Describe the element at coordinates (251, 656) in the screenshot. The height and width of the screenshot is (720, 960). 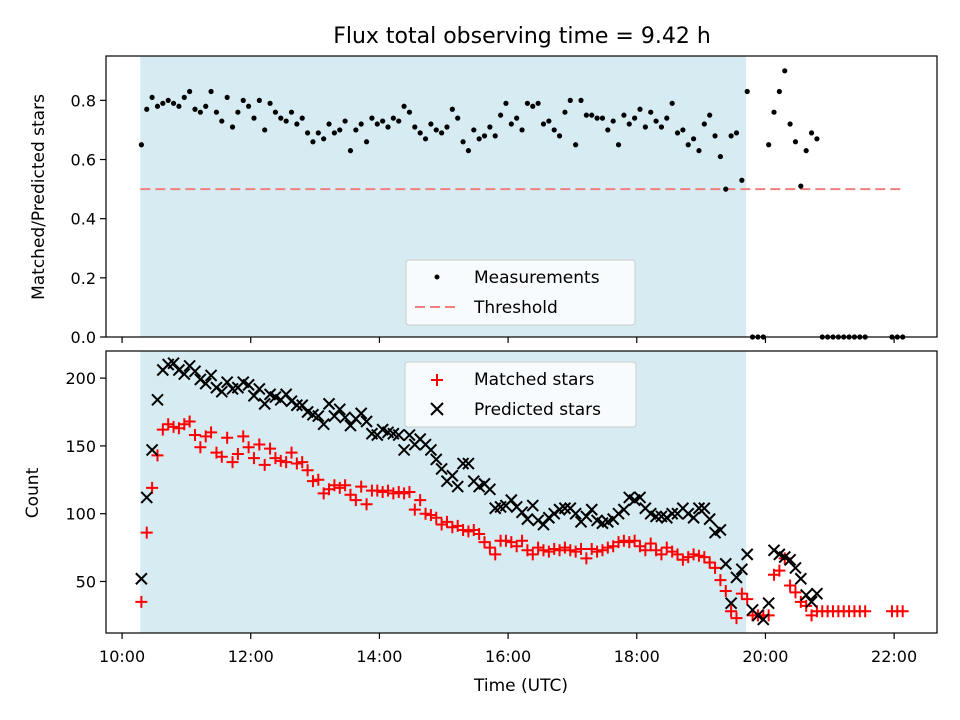
I see `x-tick-label: 12:00` at that location.